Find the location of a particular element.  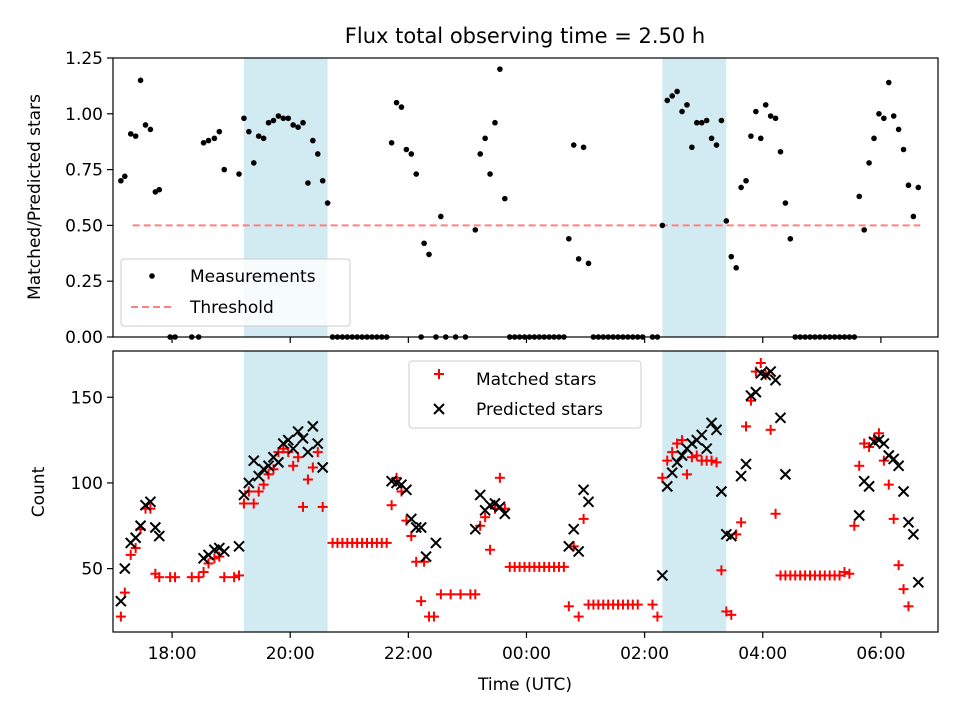

top-ylabel: Matched/Predicted stars is located at coordinates (35, 197).